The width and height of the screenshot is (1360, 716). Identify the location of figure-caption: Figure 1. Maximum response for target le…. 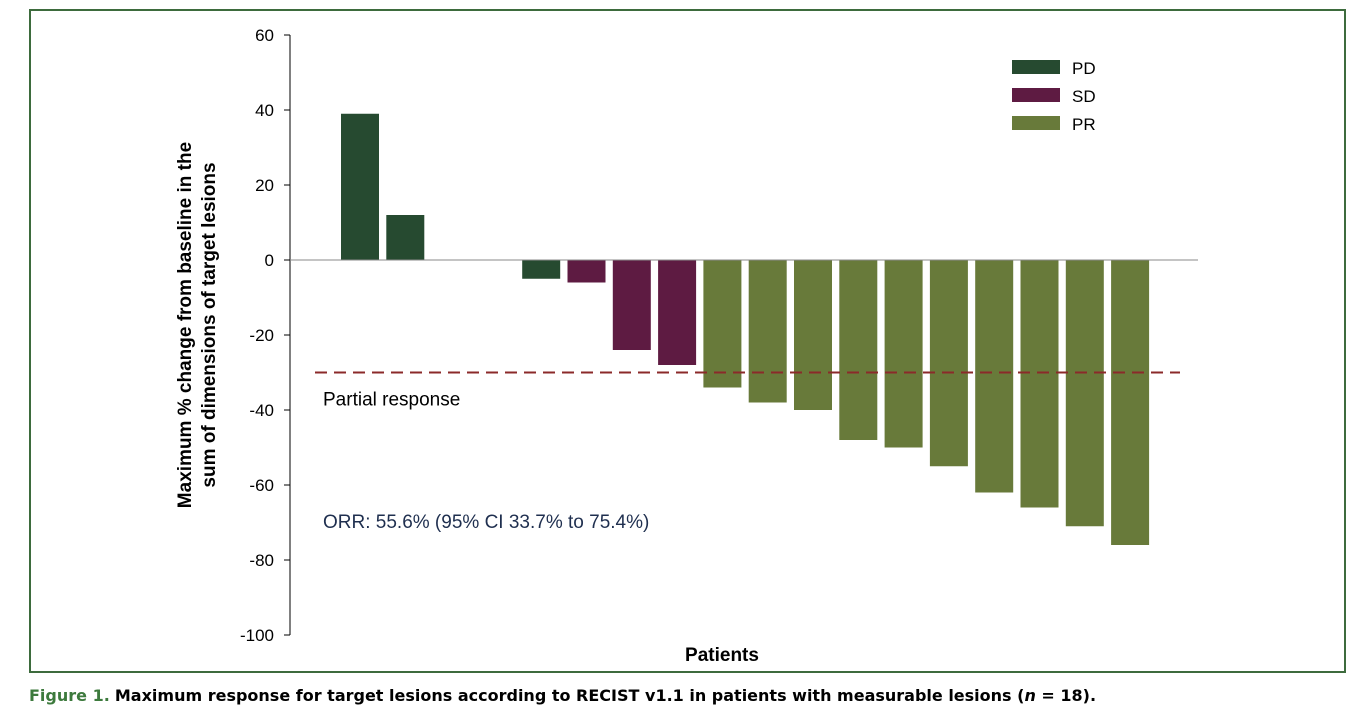
(562, 695).